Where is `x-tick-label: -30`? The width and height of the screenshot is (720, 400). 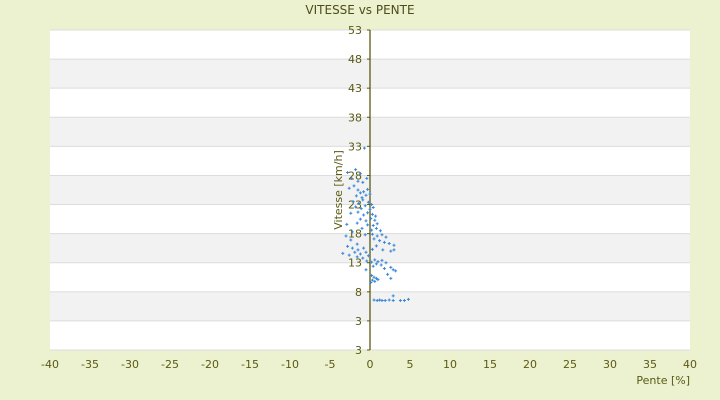 x-tick-label: -30 is located at coordinates (130, 364).